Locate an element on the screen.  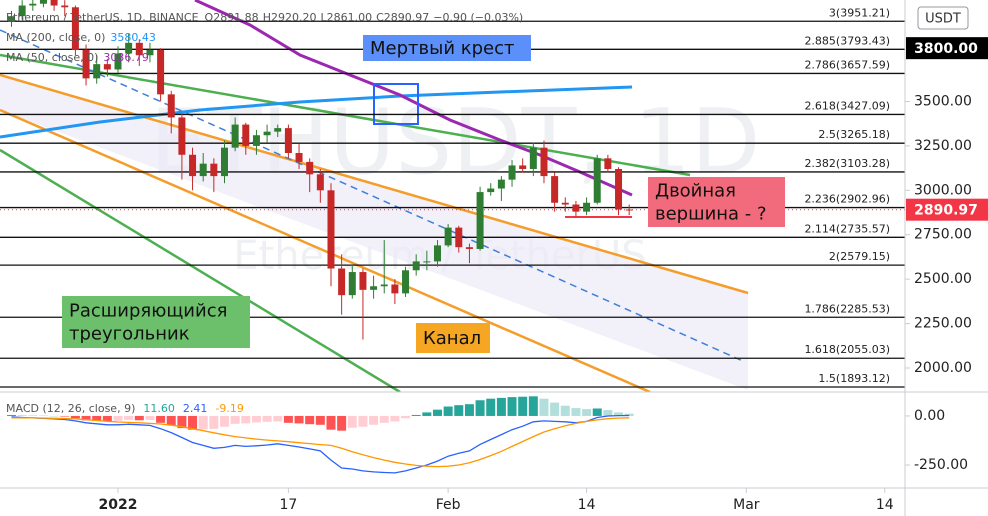
indicator-name: MA (50, close, 0) is located at coordinates (52, 57).